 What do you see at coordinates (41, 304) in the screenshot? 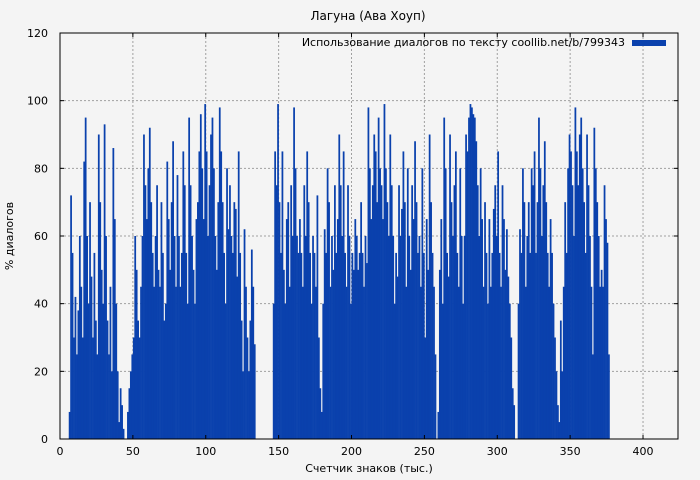
I see `y-tick-label: 40` at bounding box center [41, 304].